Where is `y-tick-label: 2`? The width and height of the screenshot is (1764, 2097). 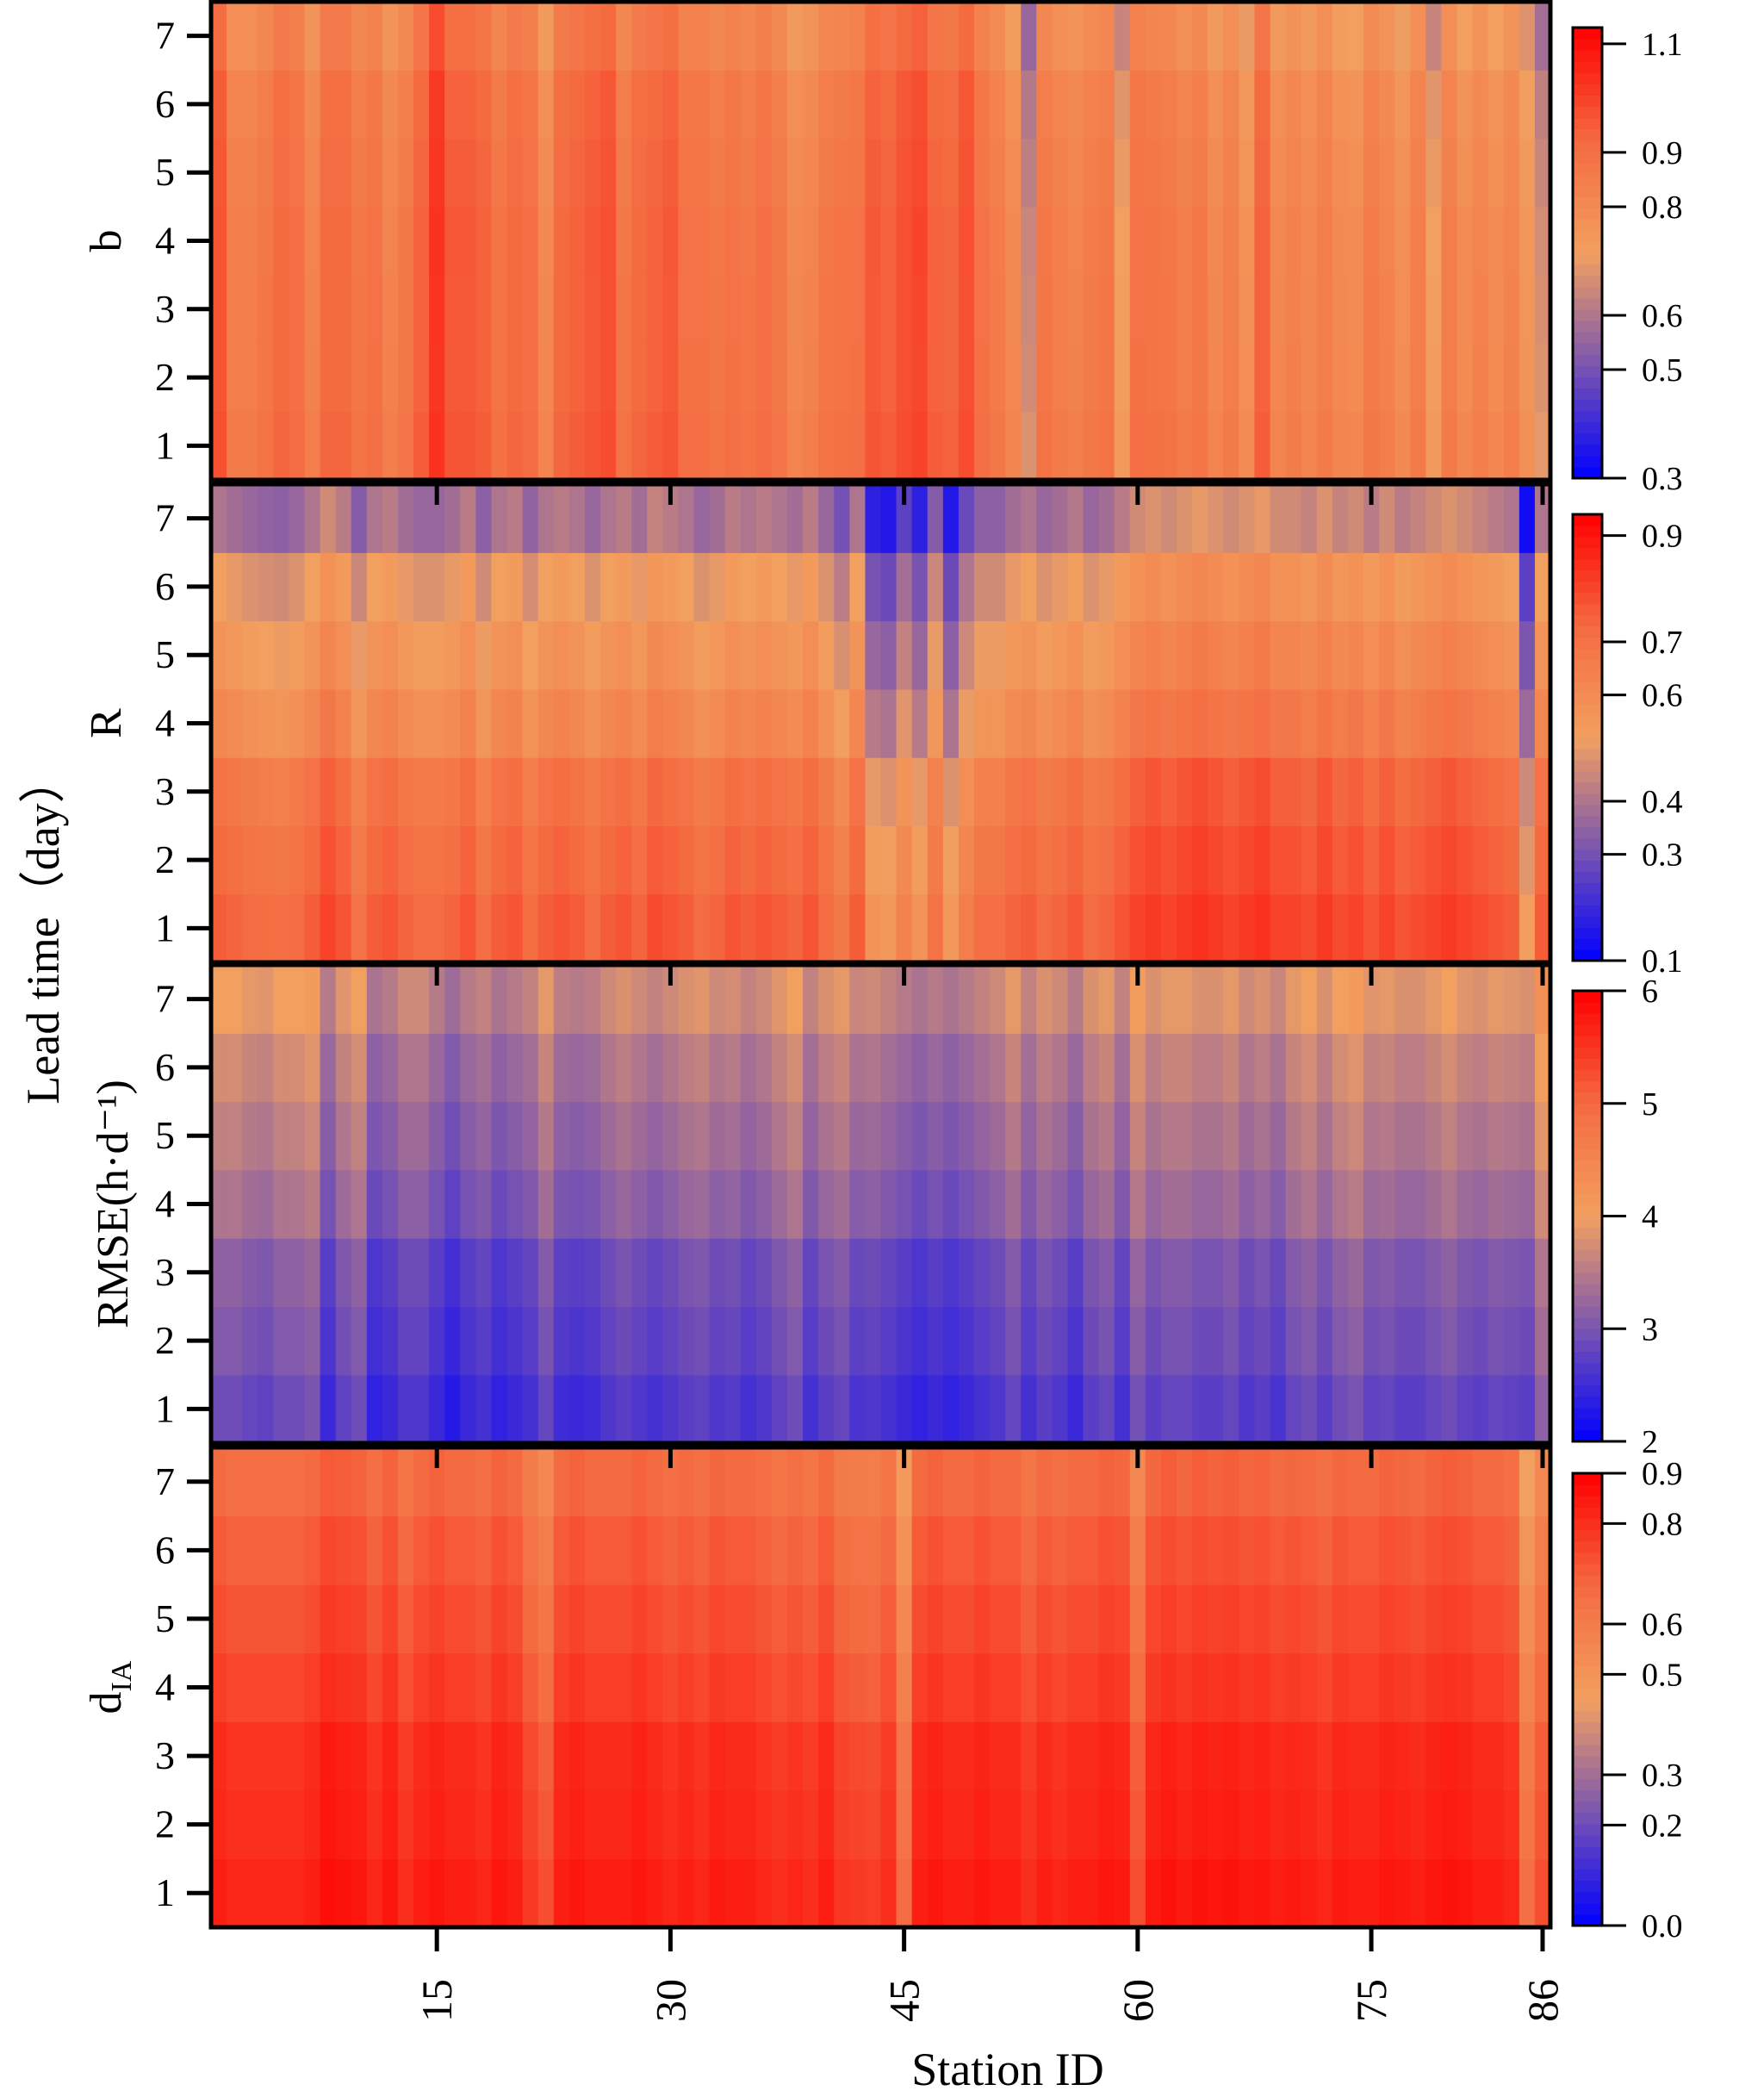
y-tick-label: 2 is located at coordinates (165, 1824).